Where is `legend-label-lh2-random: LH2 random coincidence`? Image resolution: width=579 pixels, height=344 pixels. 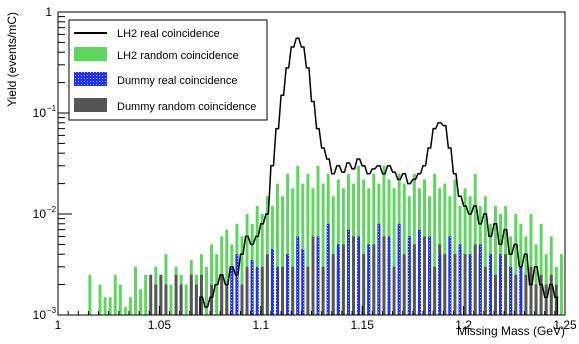 legend-label-lh2-random: LH2 random coincidence is located at coordinates (178, 56).